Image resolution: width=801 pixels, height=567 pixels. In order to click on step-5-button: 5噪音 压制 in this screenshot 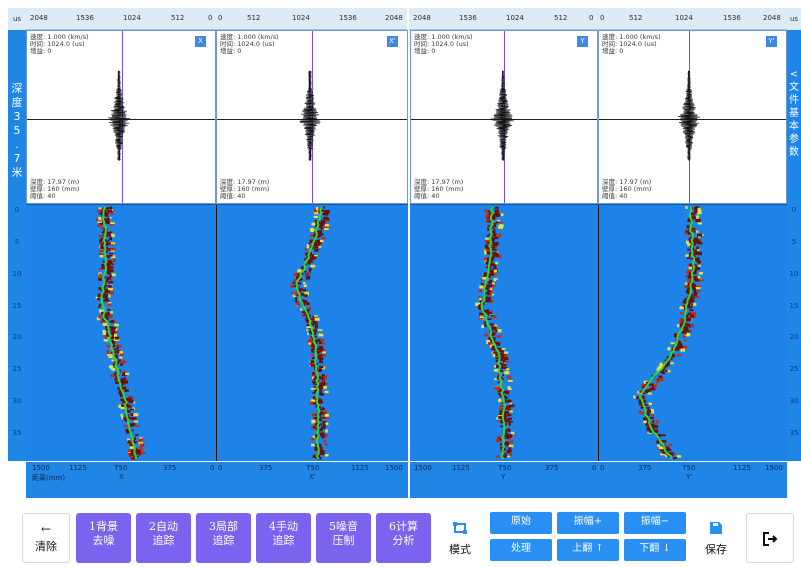, I will do `click(343, 538)`.